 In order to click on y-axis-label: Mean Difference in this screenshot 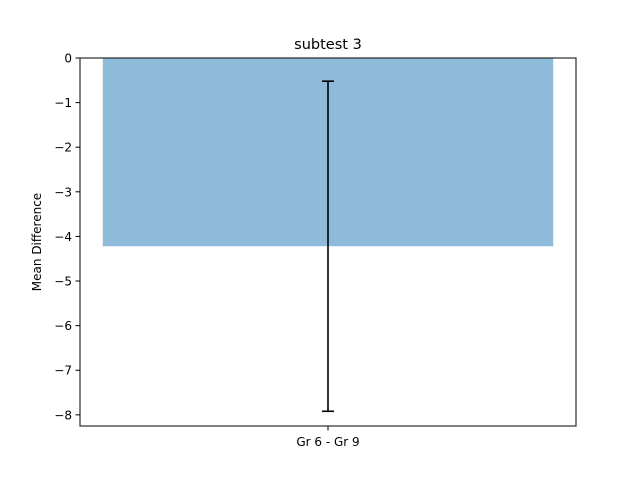, I will do `click(37, 242)`.